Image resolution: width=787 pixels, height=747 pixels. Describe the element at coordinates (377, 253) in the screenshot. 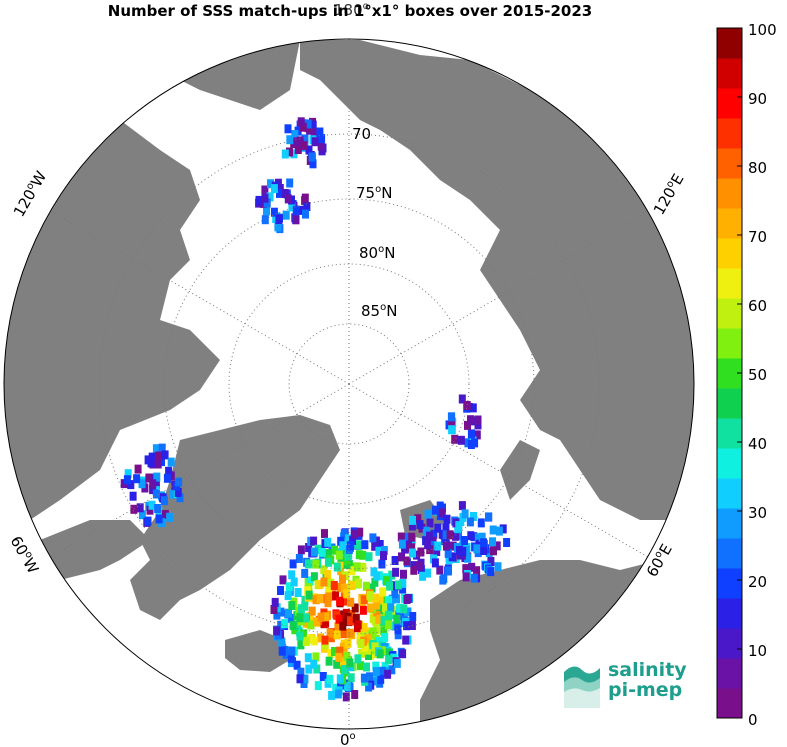

I see `lat-label-80: 80oN` at that location.